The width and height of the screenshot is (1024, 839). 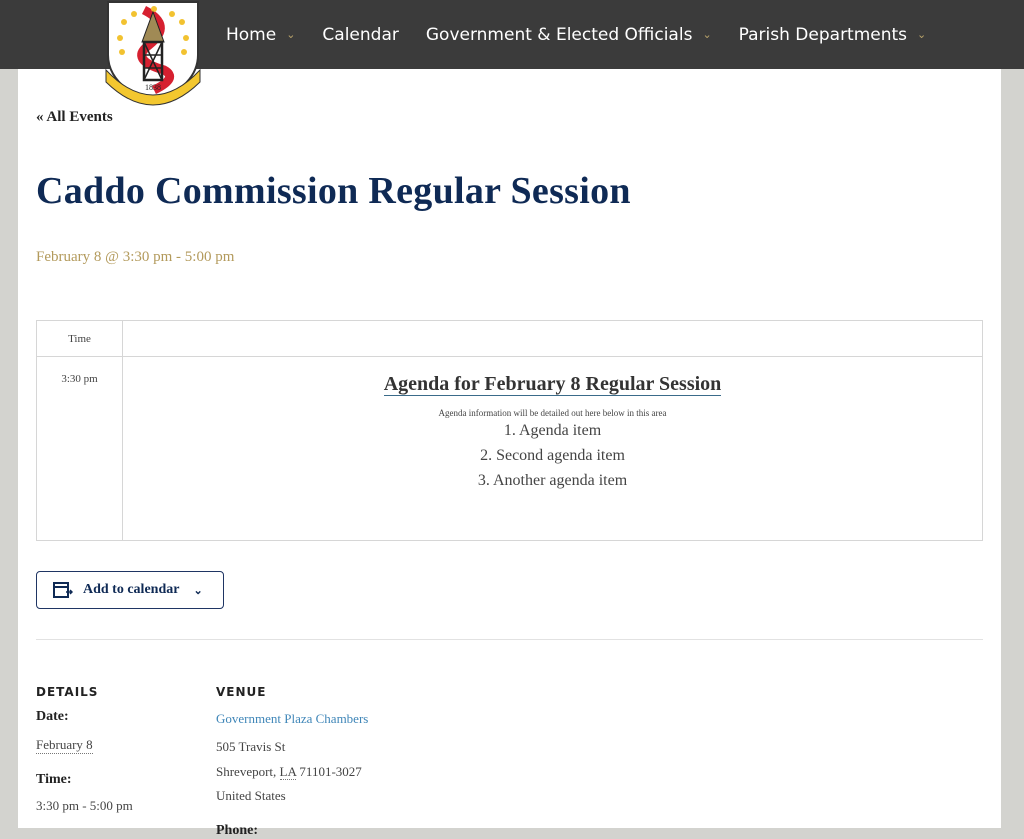 What do you see at coordinates (153, 87) in the screenshot?
I see `svg-text: 1838` at bounding box center [153, 87].